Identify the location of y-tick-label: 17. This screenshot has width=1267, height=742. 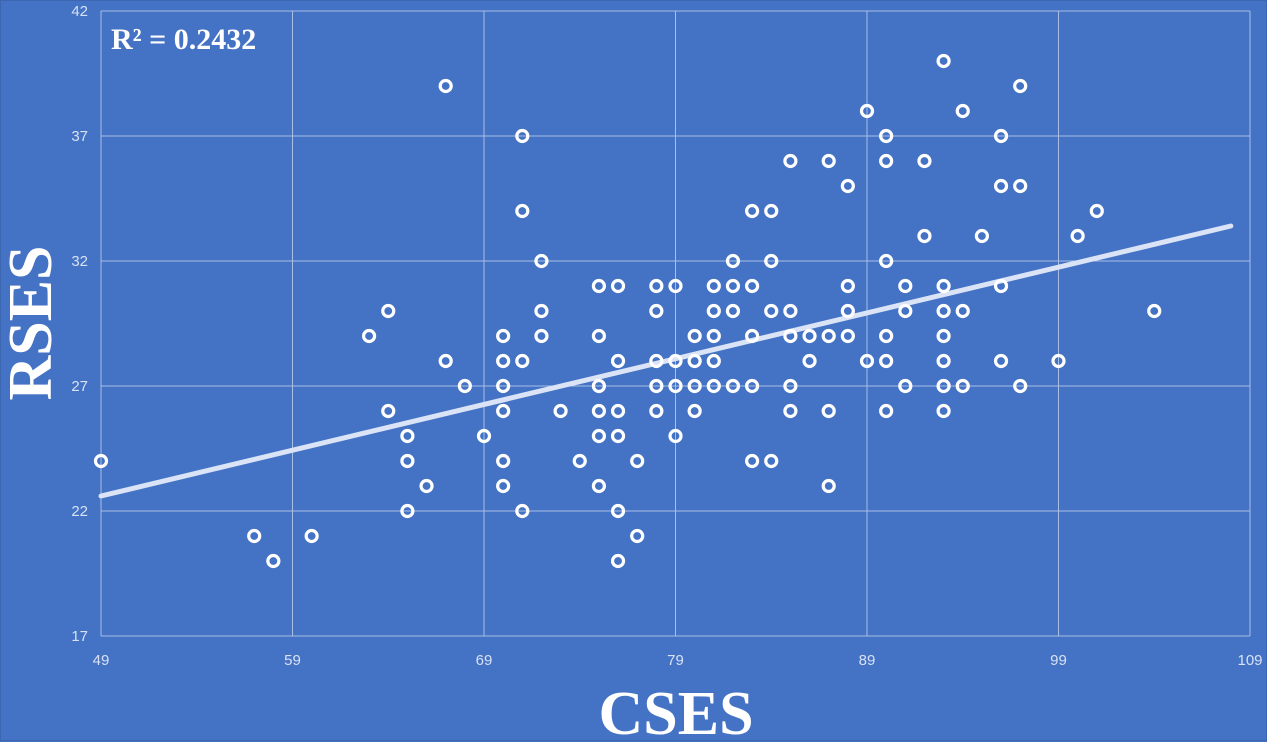
(79, 636).